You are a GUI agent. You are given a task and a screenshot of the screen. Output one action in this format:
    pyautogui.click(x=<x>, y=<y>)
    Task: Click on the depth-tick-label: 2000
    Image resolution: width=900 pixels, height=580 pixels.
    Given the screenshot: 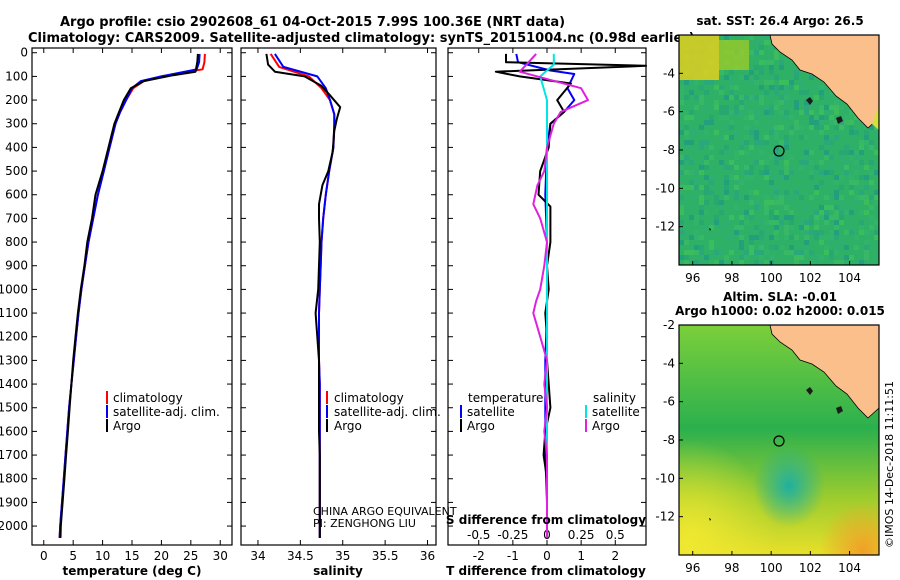 What is the action you would take?
    pyautogui.click(x=14, y=526)
    